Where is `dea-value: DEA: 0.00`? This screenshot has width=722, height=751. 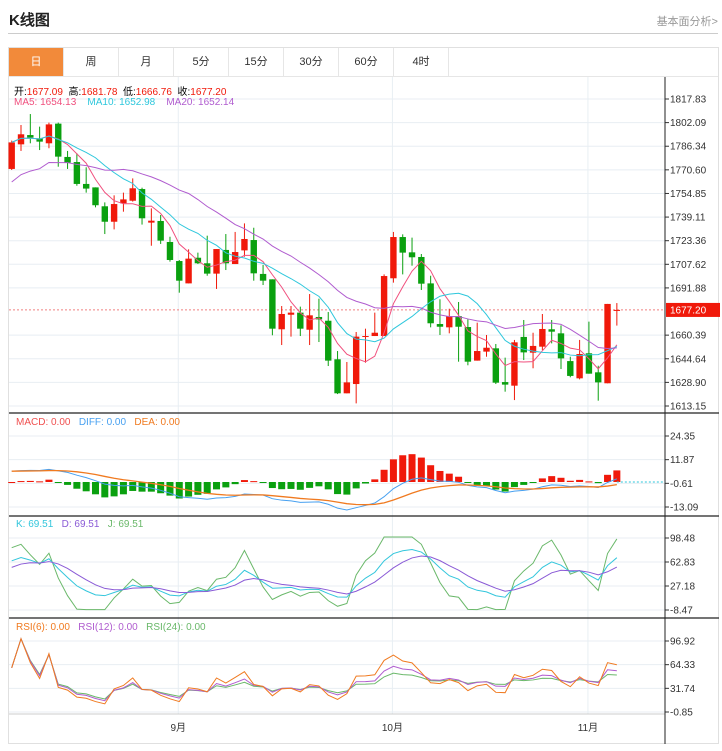 dea-value: DEA: 0.00 is located at coordinates (157, 422).